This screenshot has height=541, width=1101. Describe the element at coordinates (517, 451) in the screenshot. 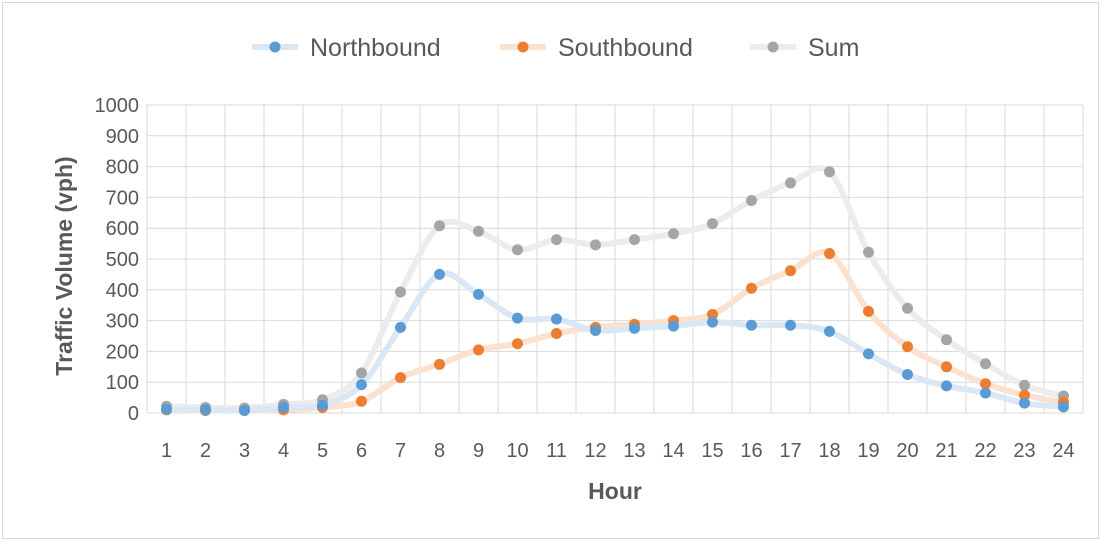

I see `x-tick-label: 10` at that location.